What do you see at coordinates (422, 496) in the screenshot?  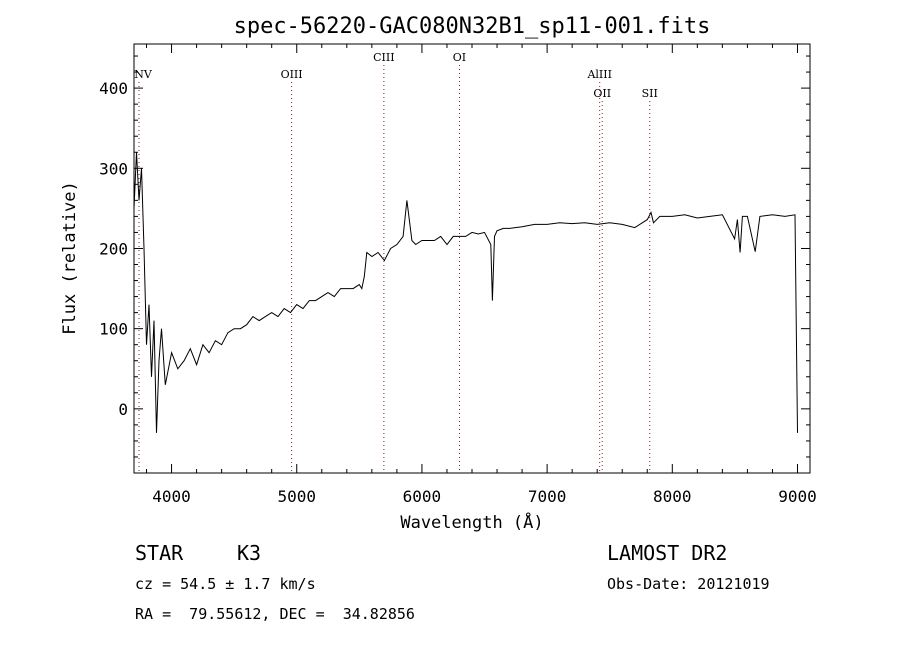 I see `x-tick-label-2: 6000` at bounding box center [422, 496].